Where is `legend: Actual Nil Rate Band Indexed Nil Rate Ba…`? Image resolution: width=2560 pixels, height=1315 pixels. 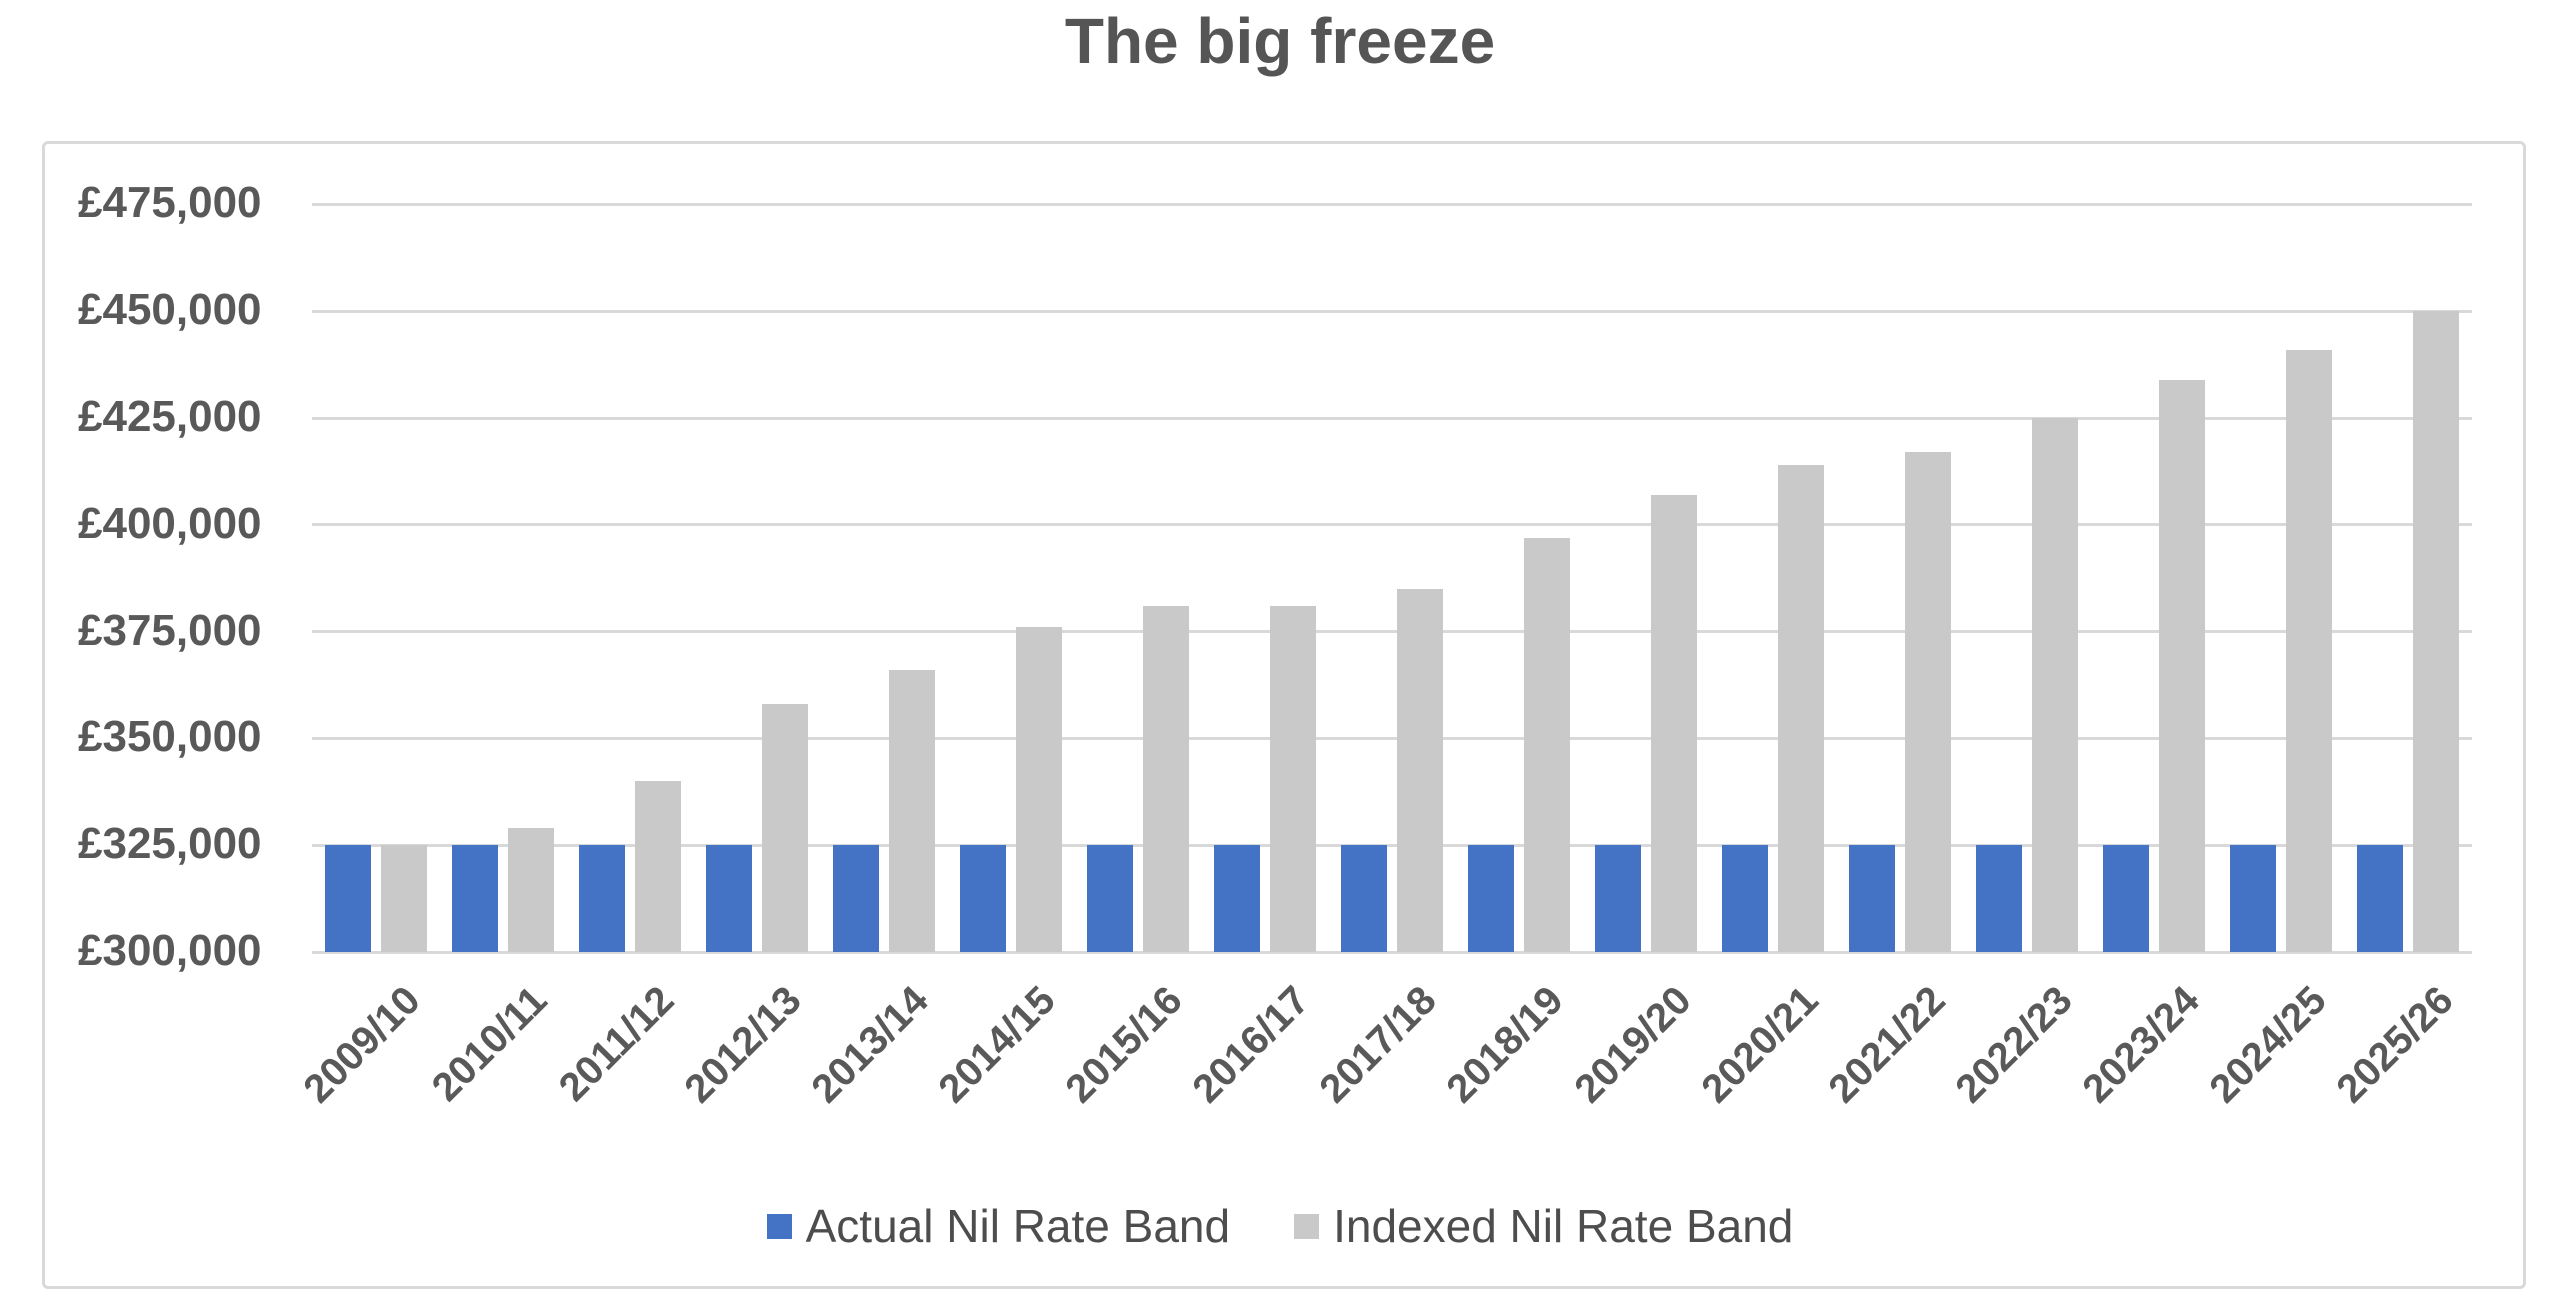
legend: Actual Nil Rate Band Indexed Nil Rate Ba… is located at coordinates (1280, 1226).